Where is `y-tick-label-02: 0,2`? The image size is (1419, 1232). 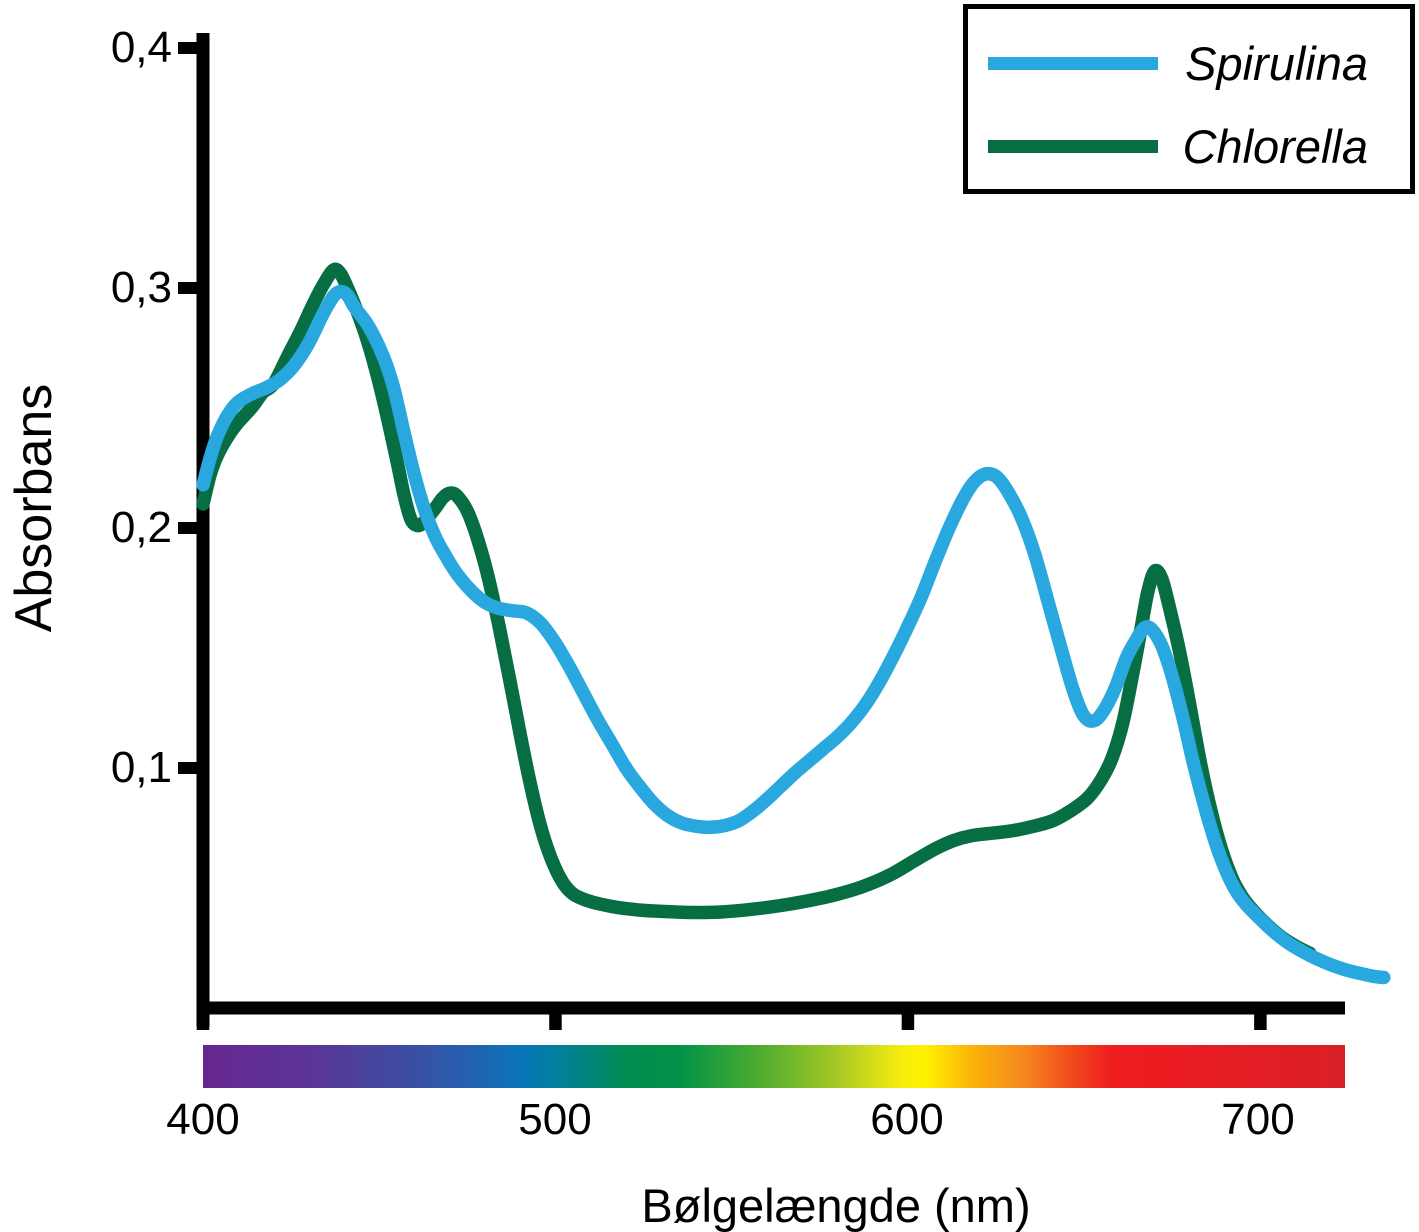
y-tick-label-02: 0,2 is located at coordinates (141, 527).